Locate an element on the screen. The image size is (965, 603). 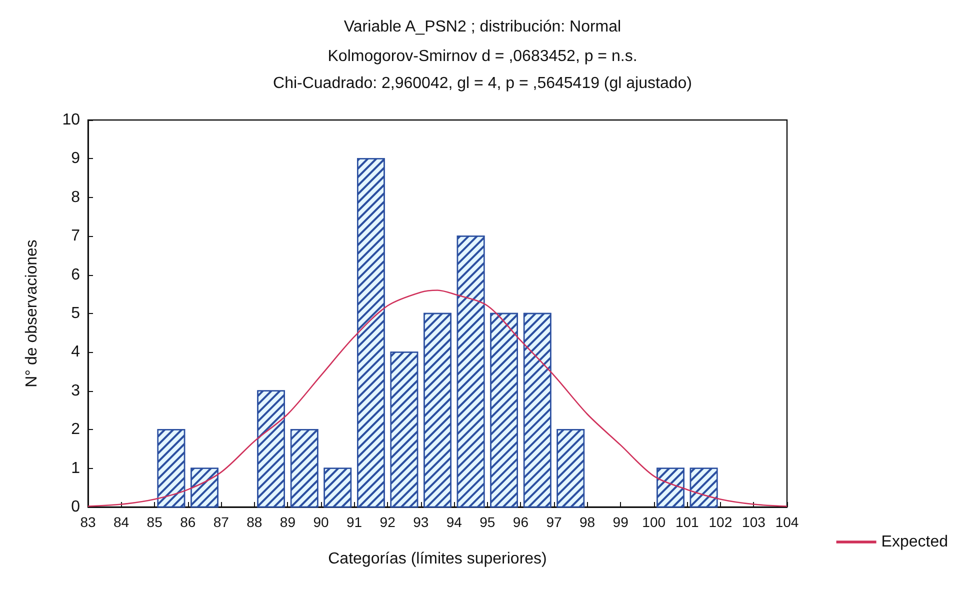
x-tick-label: 98 is located at coordinates (587, 522).